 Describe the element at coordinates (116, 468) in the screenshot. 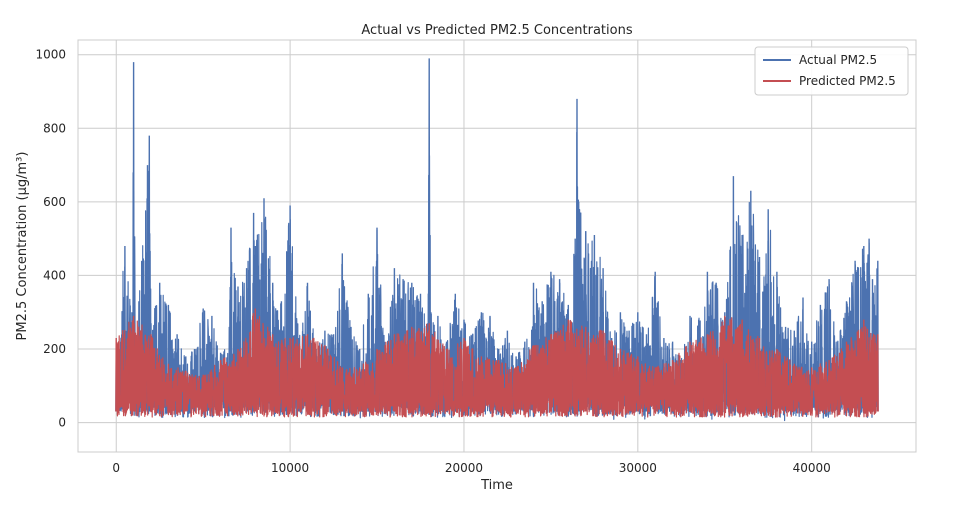

I see `x-tick-label: 0` at that location.